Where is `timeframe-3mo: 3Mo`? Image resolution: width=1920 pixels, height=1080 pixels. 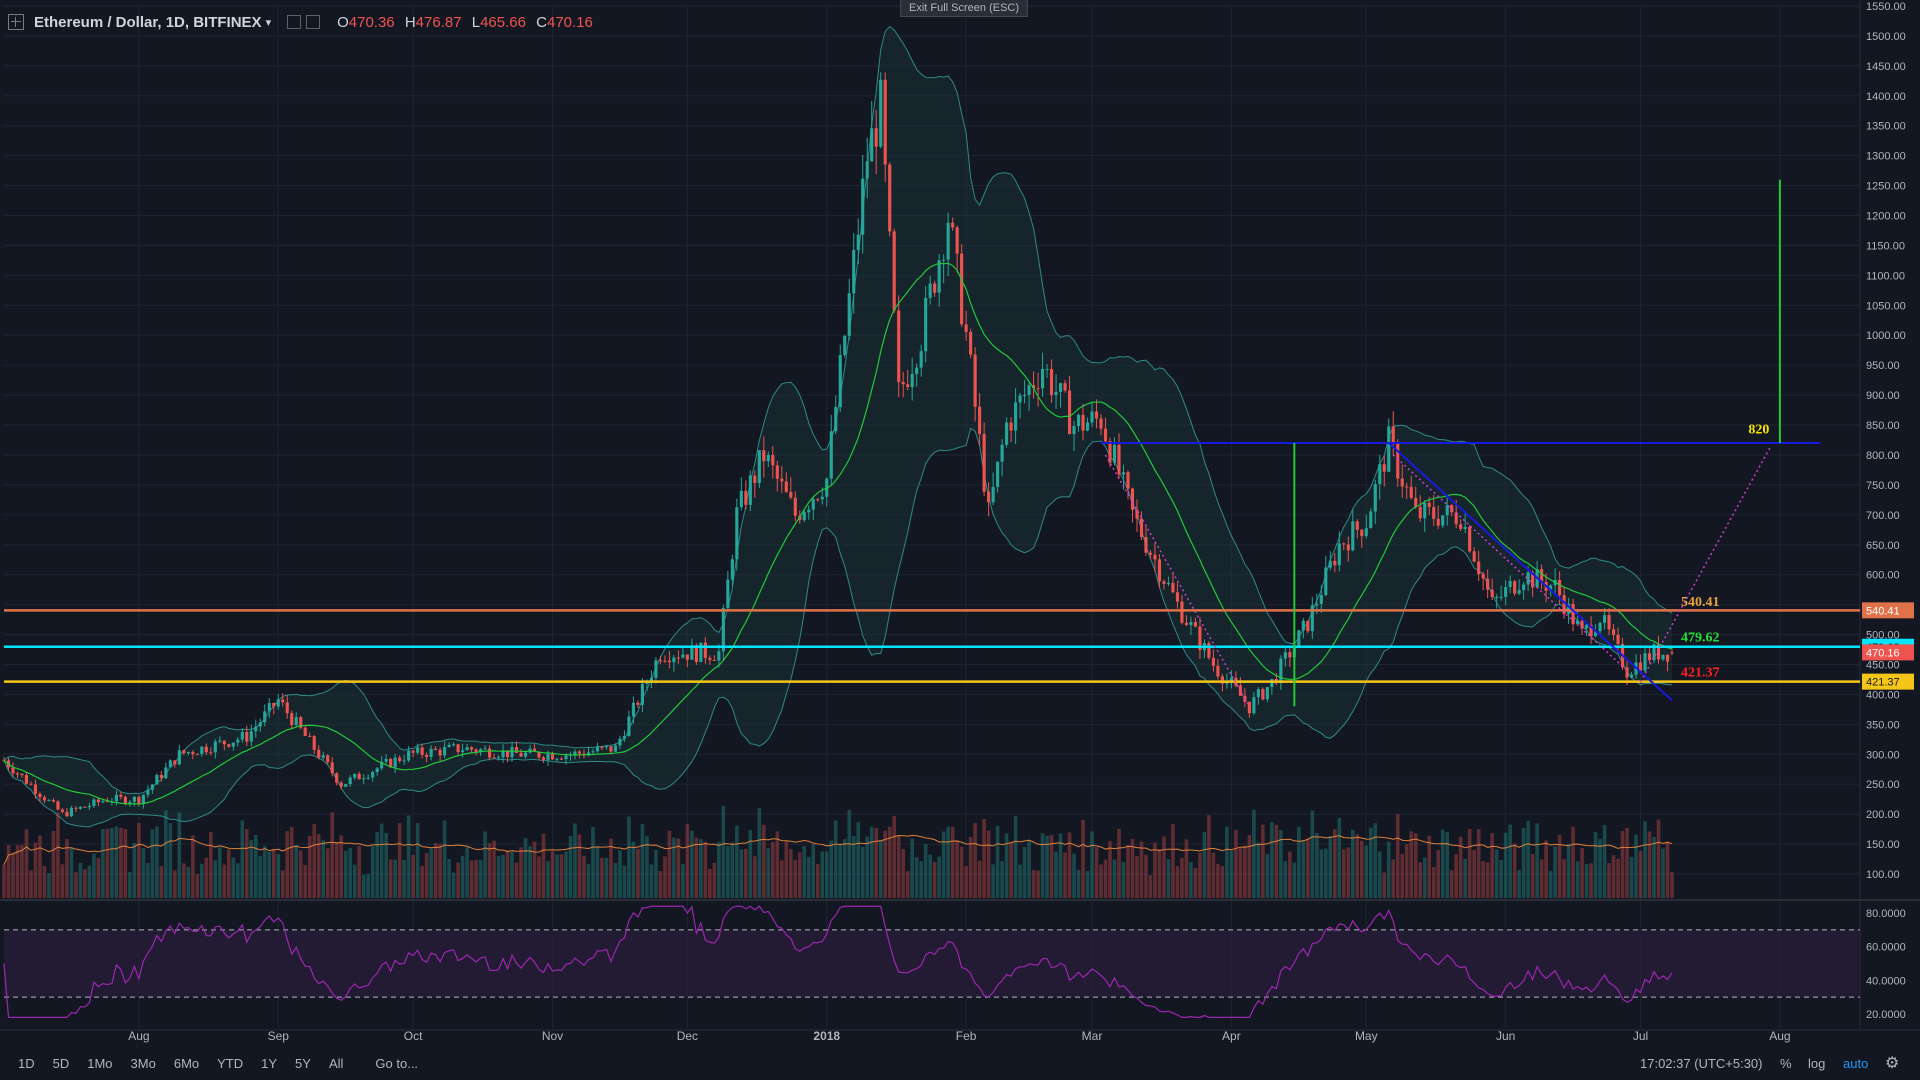
timeframe-3mo: 3Mo is located at coordinates (143, 1063).